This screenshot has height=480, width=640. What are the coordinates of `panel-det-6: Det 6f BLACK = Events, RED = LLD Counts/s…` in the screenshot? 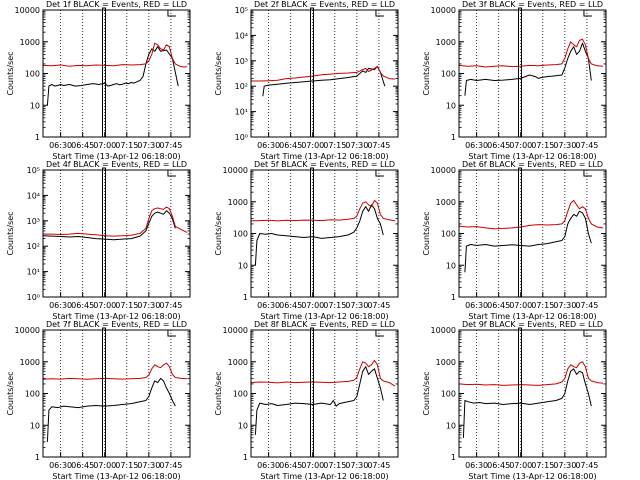 It's located at (514, 240).